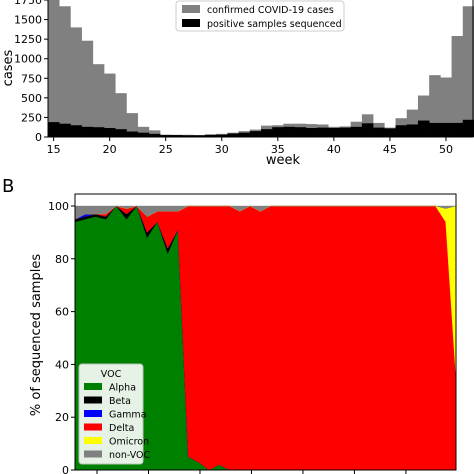  What do you see at coordinates (121, 428) in the screenshot?
I see `legend-label: Delta` at bounding box center [121, 428].